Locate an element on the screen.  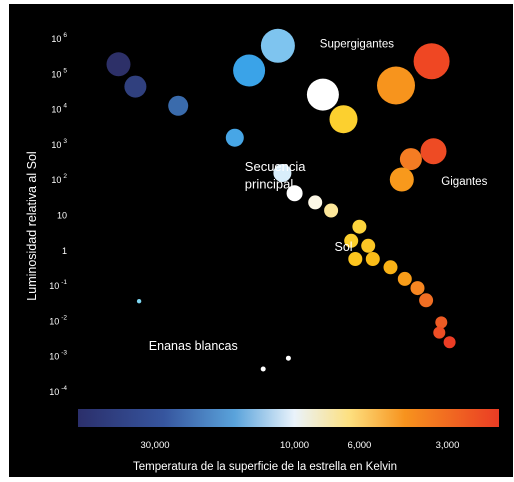
y-tick-label: 10 -1 is located at coordinates (58, 285).